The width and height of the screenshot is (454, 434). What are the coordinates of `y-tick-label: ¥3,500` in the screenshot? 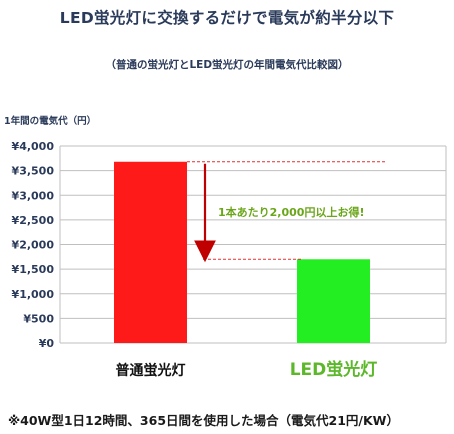 It's located at (33, 171).